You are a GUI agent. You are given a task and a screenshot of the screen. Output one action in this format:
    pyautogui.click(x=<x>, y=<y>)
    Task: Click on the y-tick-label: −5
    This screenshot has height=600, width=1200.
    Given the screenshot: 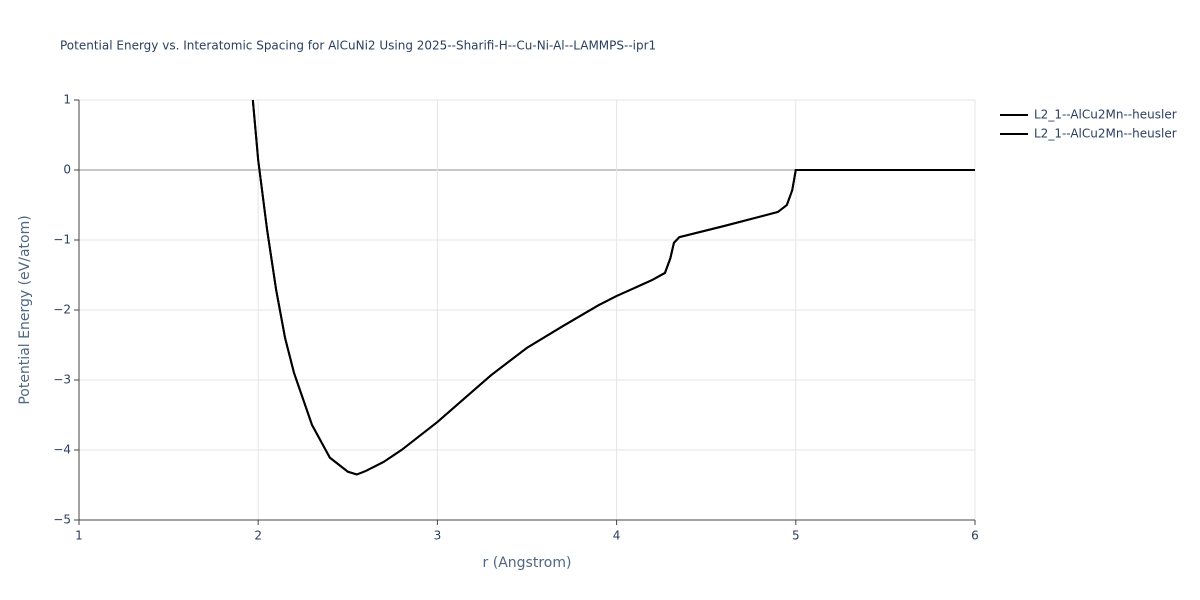 What is the action you would take?
    pyautogui.click(x=62, y=520)
    